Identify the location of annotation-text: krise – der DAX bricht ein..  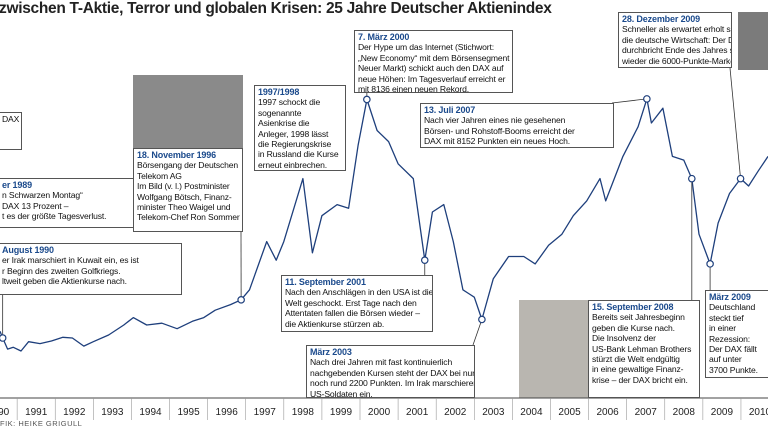
(640, 379).